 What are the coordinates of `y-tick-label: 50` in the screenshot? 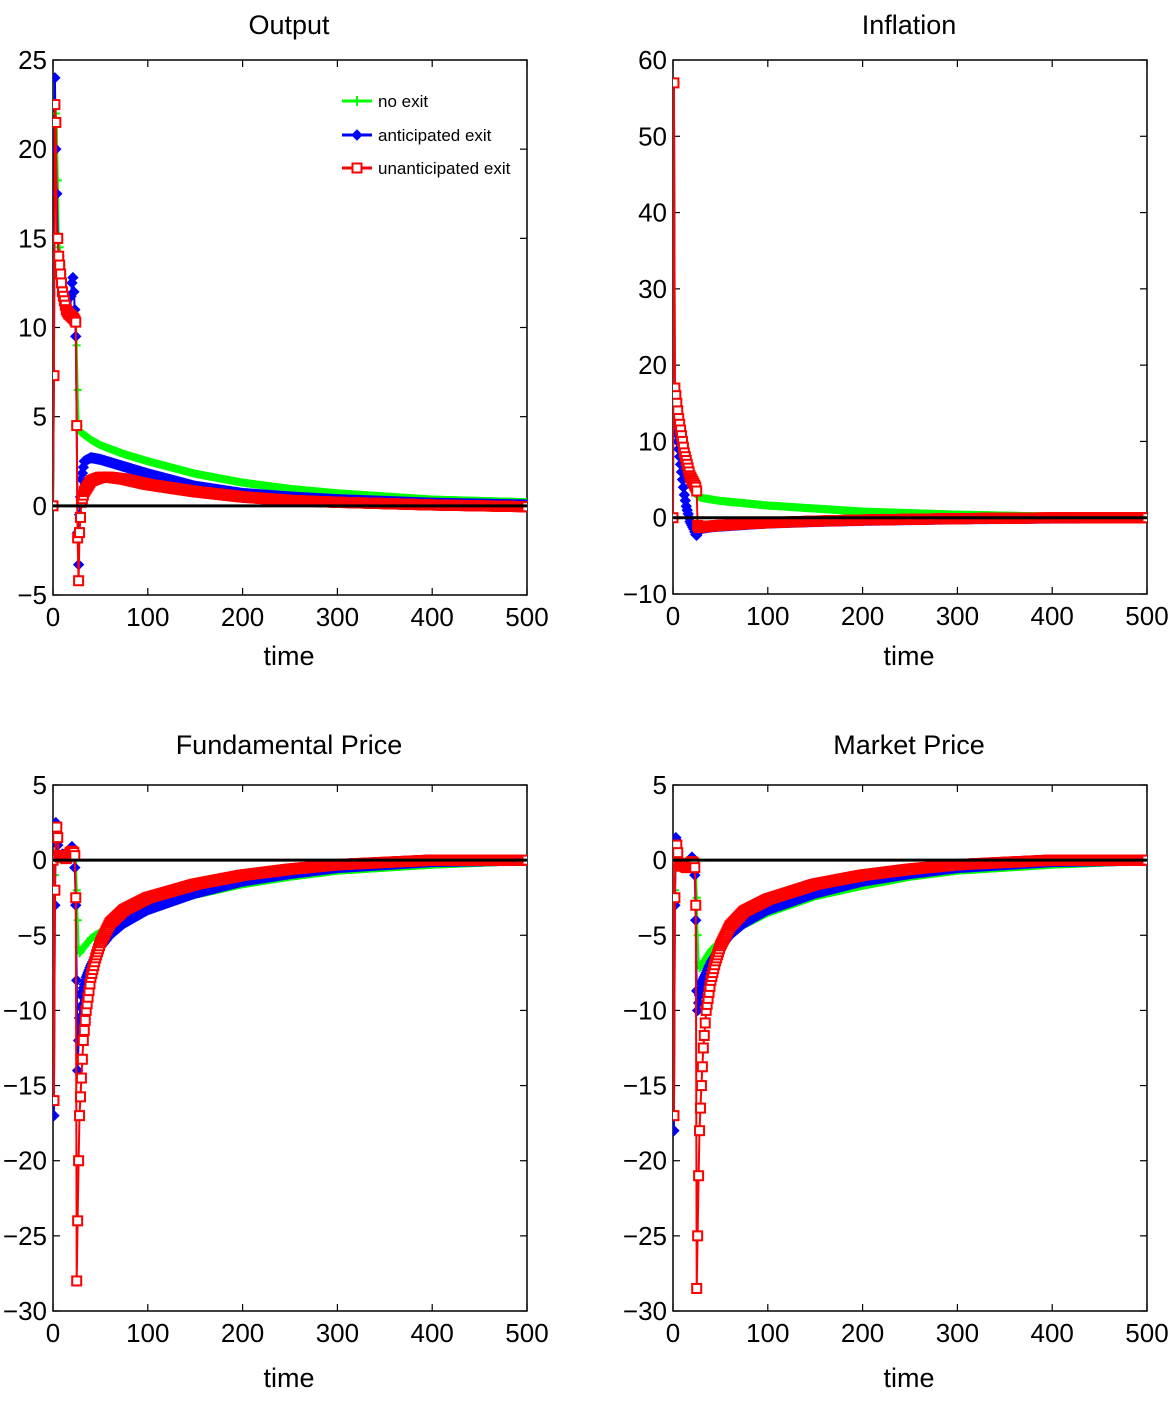 It's located at (652, 136).